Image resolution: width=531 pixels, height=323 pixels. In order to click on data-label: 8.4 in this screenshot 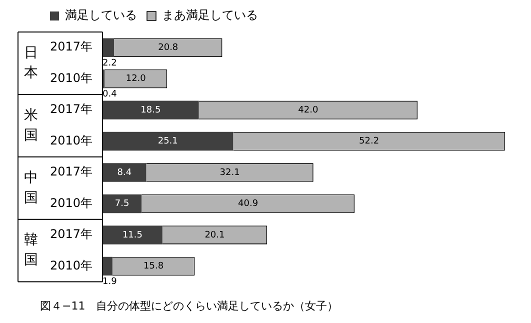, I will do `click(124, 173)`.